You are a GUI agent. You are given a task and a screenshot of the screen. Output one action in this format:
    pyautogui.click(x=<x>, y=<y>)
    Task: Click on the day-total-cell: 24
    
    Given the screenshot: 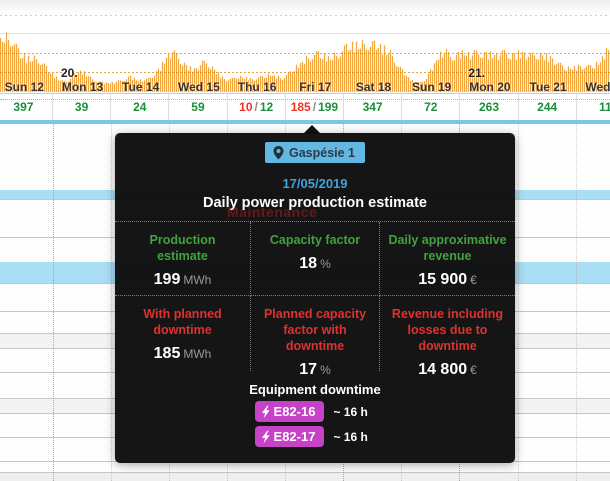 What is the action you would take?
    pyautogui.click(x=140, y=107)
    